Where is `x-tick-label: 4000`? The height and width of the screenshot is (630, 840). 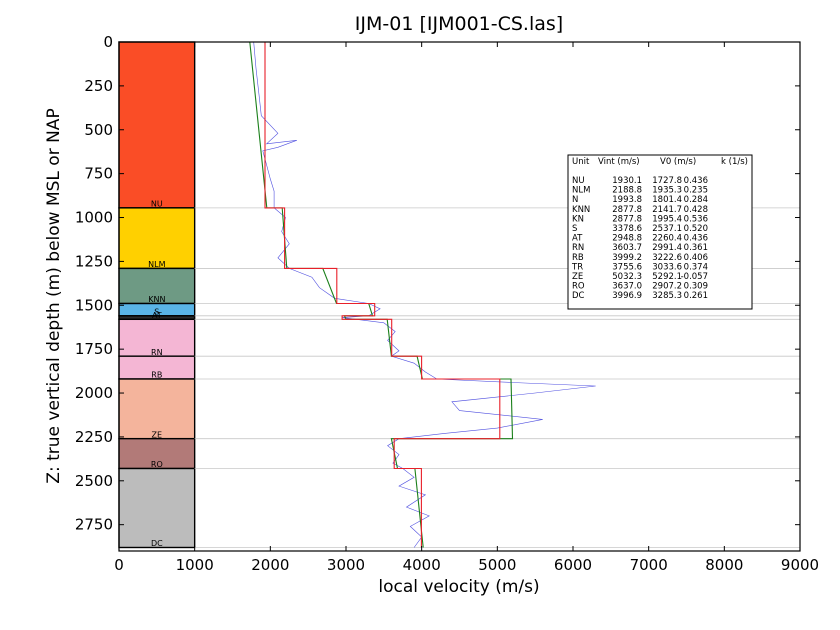
x-tick-label: 4000 is located at coordinates (422, 565).